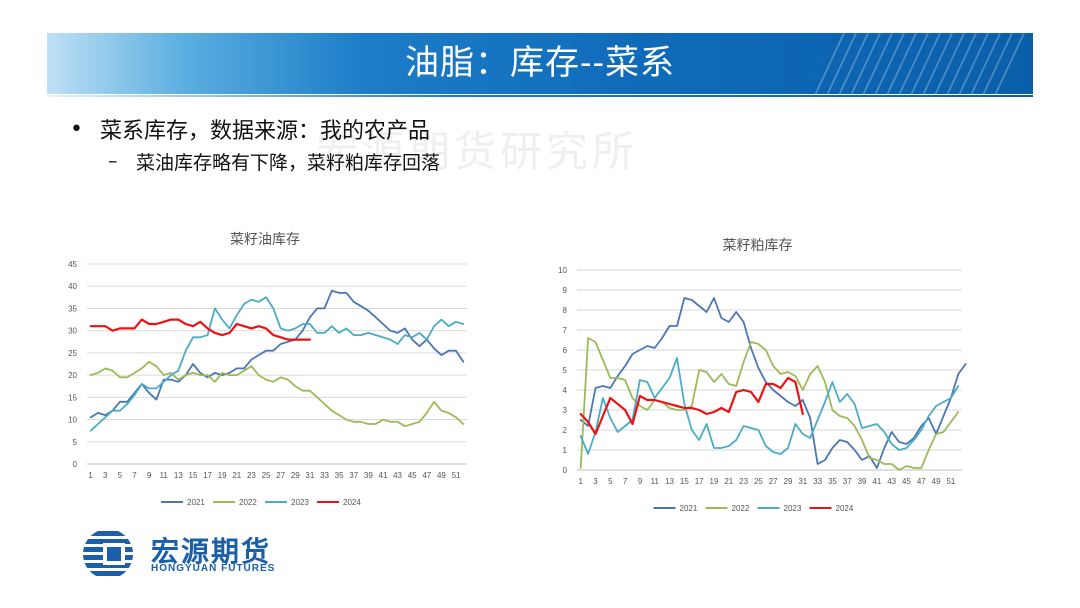 This screenshot has width=1080, height=608. What do you see at coordinates (72, 264) in the screenshot?
I see `y-tick-label: 45` at bounding box center [72, 264].